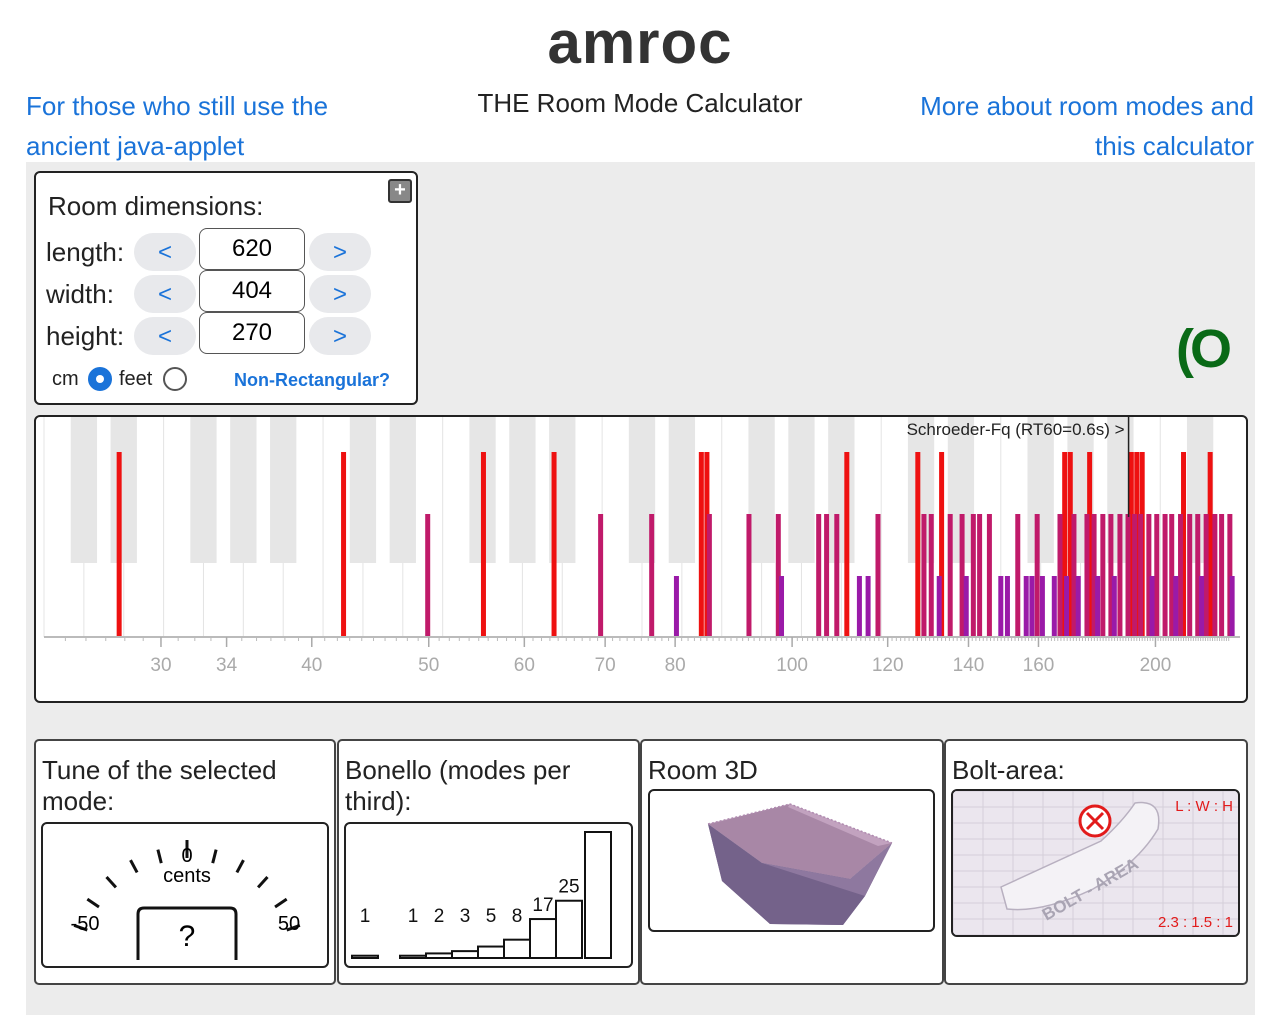 This screenshot has width=1280, height=1015. Describe the element at coordinates (187, 933) in the screenshot. I see `gauge-value-box` at that location.